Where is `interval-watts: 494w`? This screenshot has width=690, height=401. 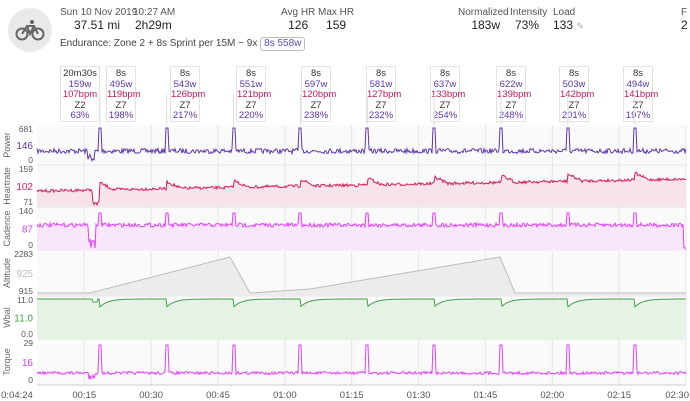
interval-watts: 494w is located at coordinates (638, 84).